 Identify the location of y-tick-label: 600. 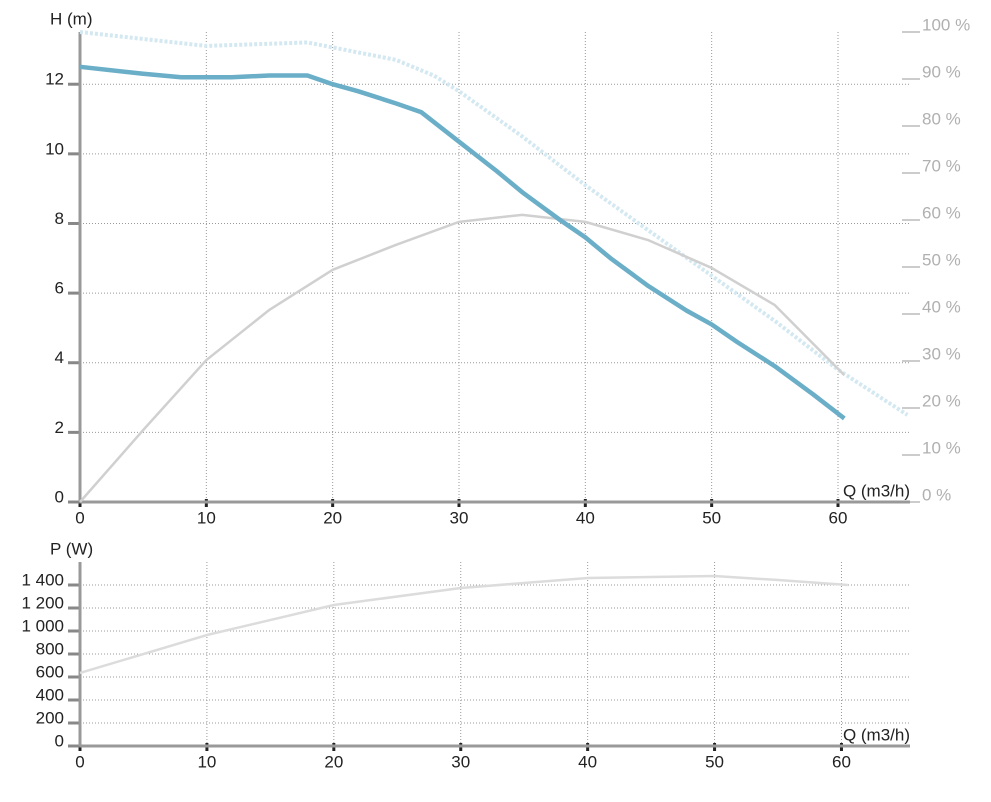
(50, 671).